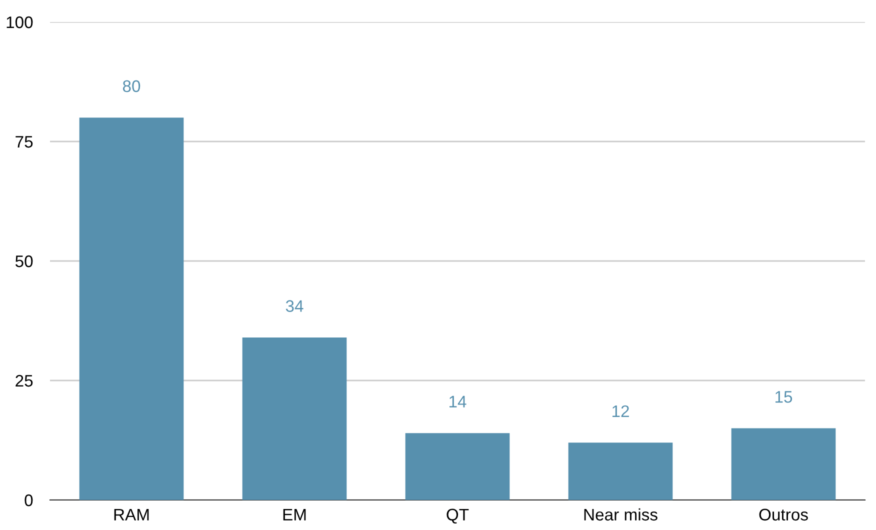  What do you see at coordinates (295, 306) in the screenshot?
I see `data-label: 34` at bounding box center [295, 306].